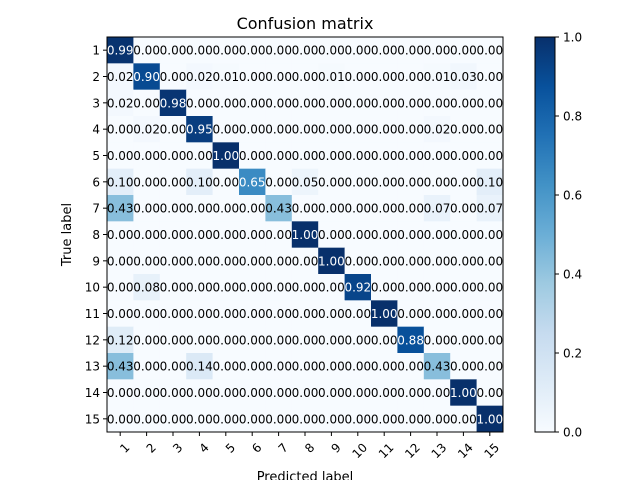 This screenshot has height=480, width=640. I want to click on x-tick-label: 3, so click(177, 447).